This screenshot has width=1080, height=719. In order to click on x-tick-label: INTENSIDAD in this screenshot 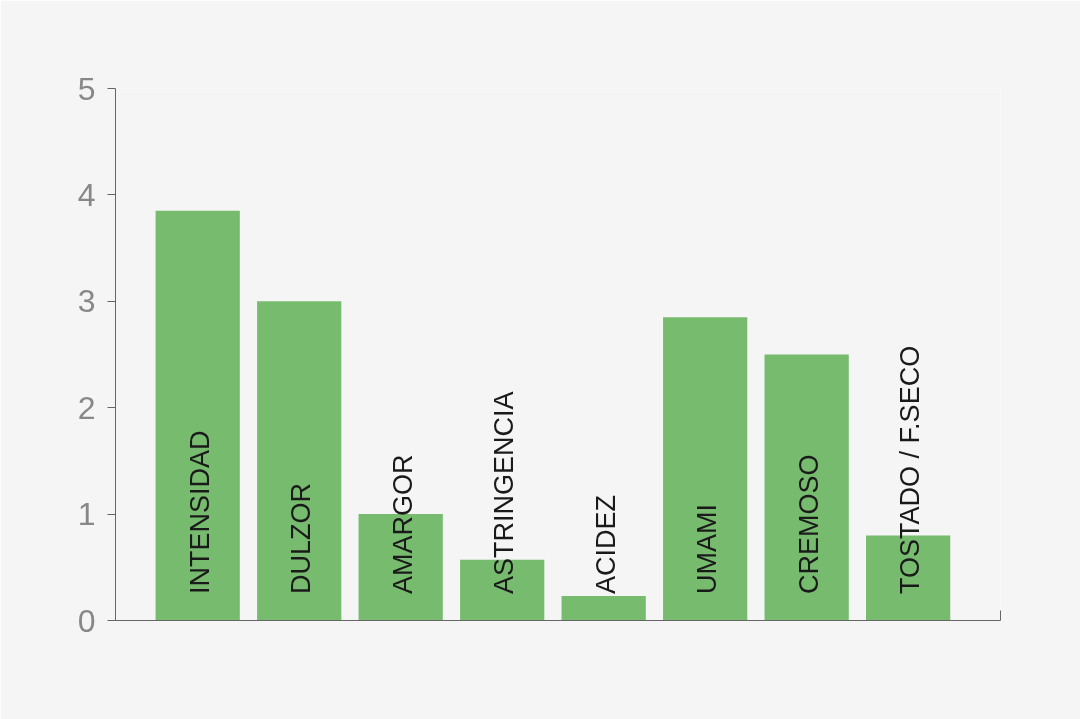, I will do `click(199, 512)`.